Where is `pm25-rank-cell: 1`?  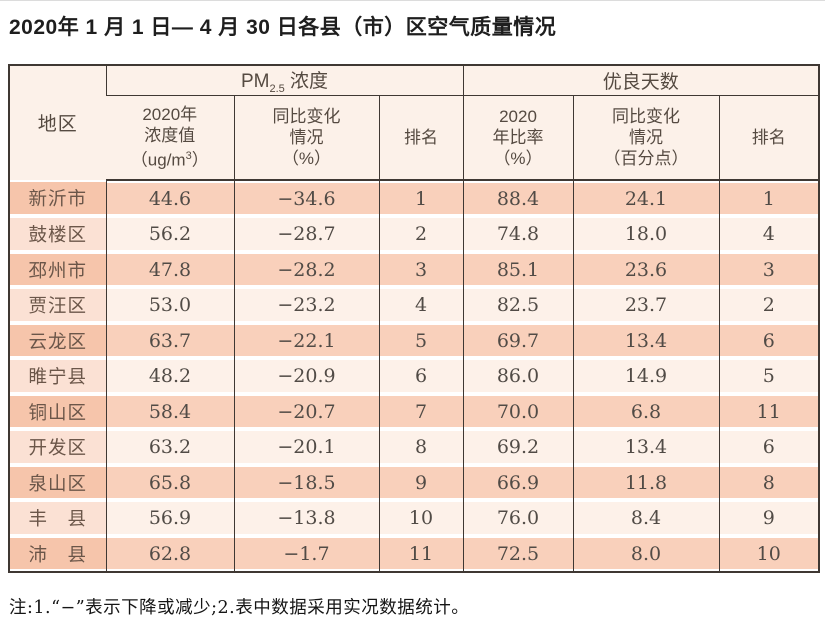 pm25-rank-cell: 1 is located at coordinates (420, 198).